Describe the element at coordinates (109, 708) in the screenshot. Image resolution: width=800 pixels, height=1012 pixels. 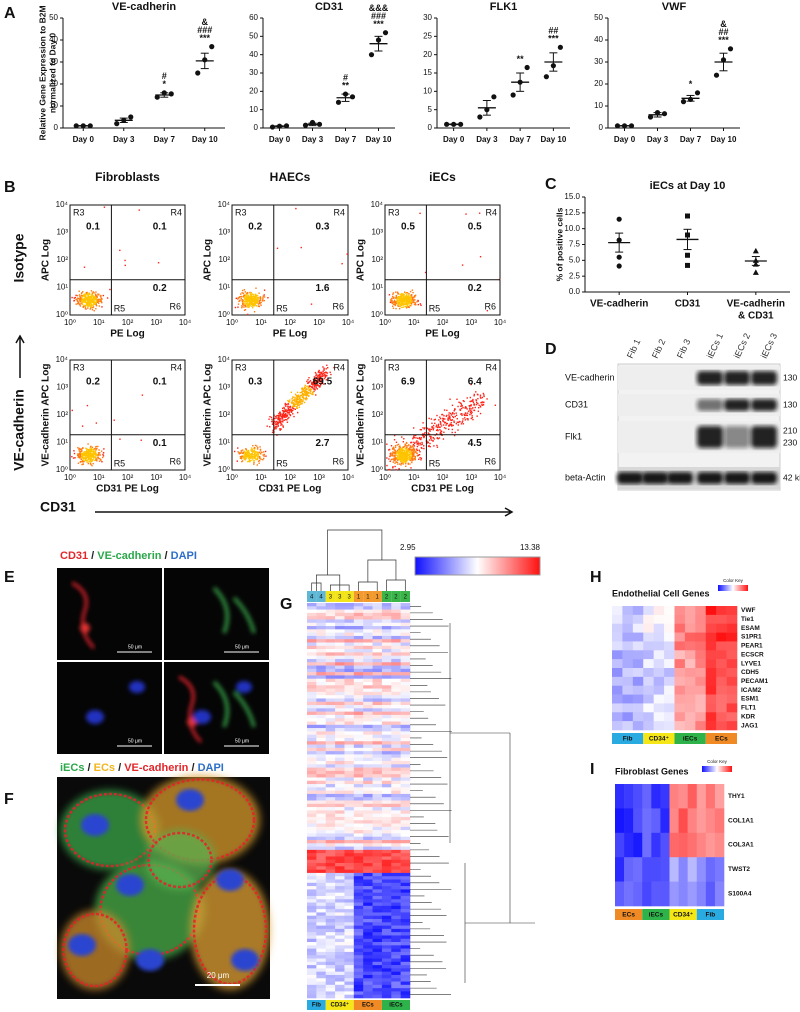
I see `micrograph` at that location.